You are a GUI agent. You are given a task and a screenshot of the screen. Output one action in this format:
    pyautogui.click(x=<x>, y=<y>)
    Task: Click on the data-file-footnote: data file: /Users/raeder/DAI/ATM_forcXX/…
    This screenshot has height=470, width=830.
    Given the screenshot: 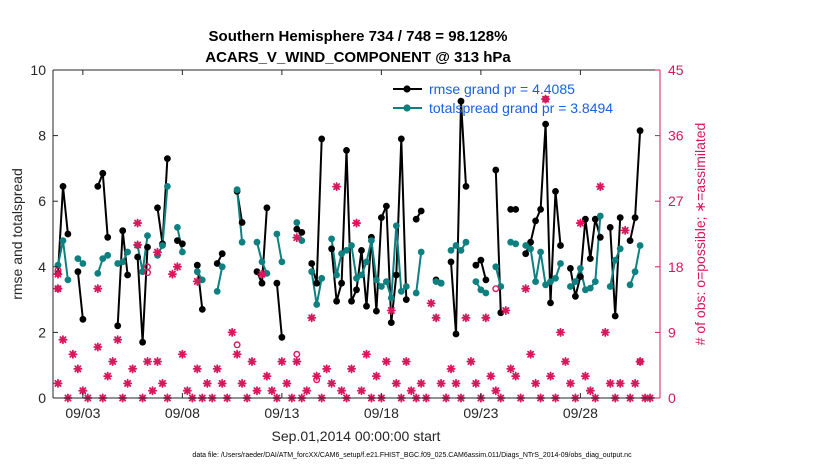 What is the action you would take?
    pyautogui.click(x=412, y=455)
    